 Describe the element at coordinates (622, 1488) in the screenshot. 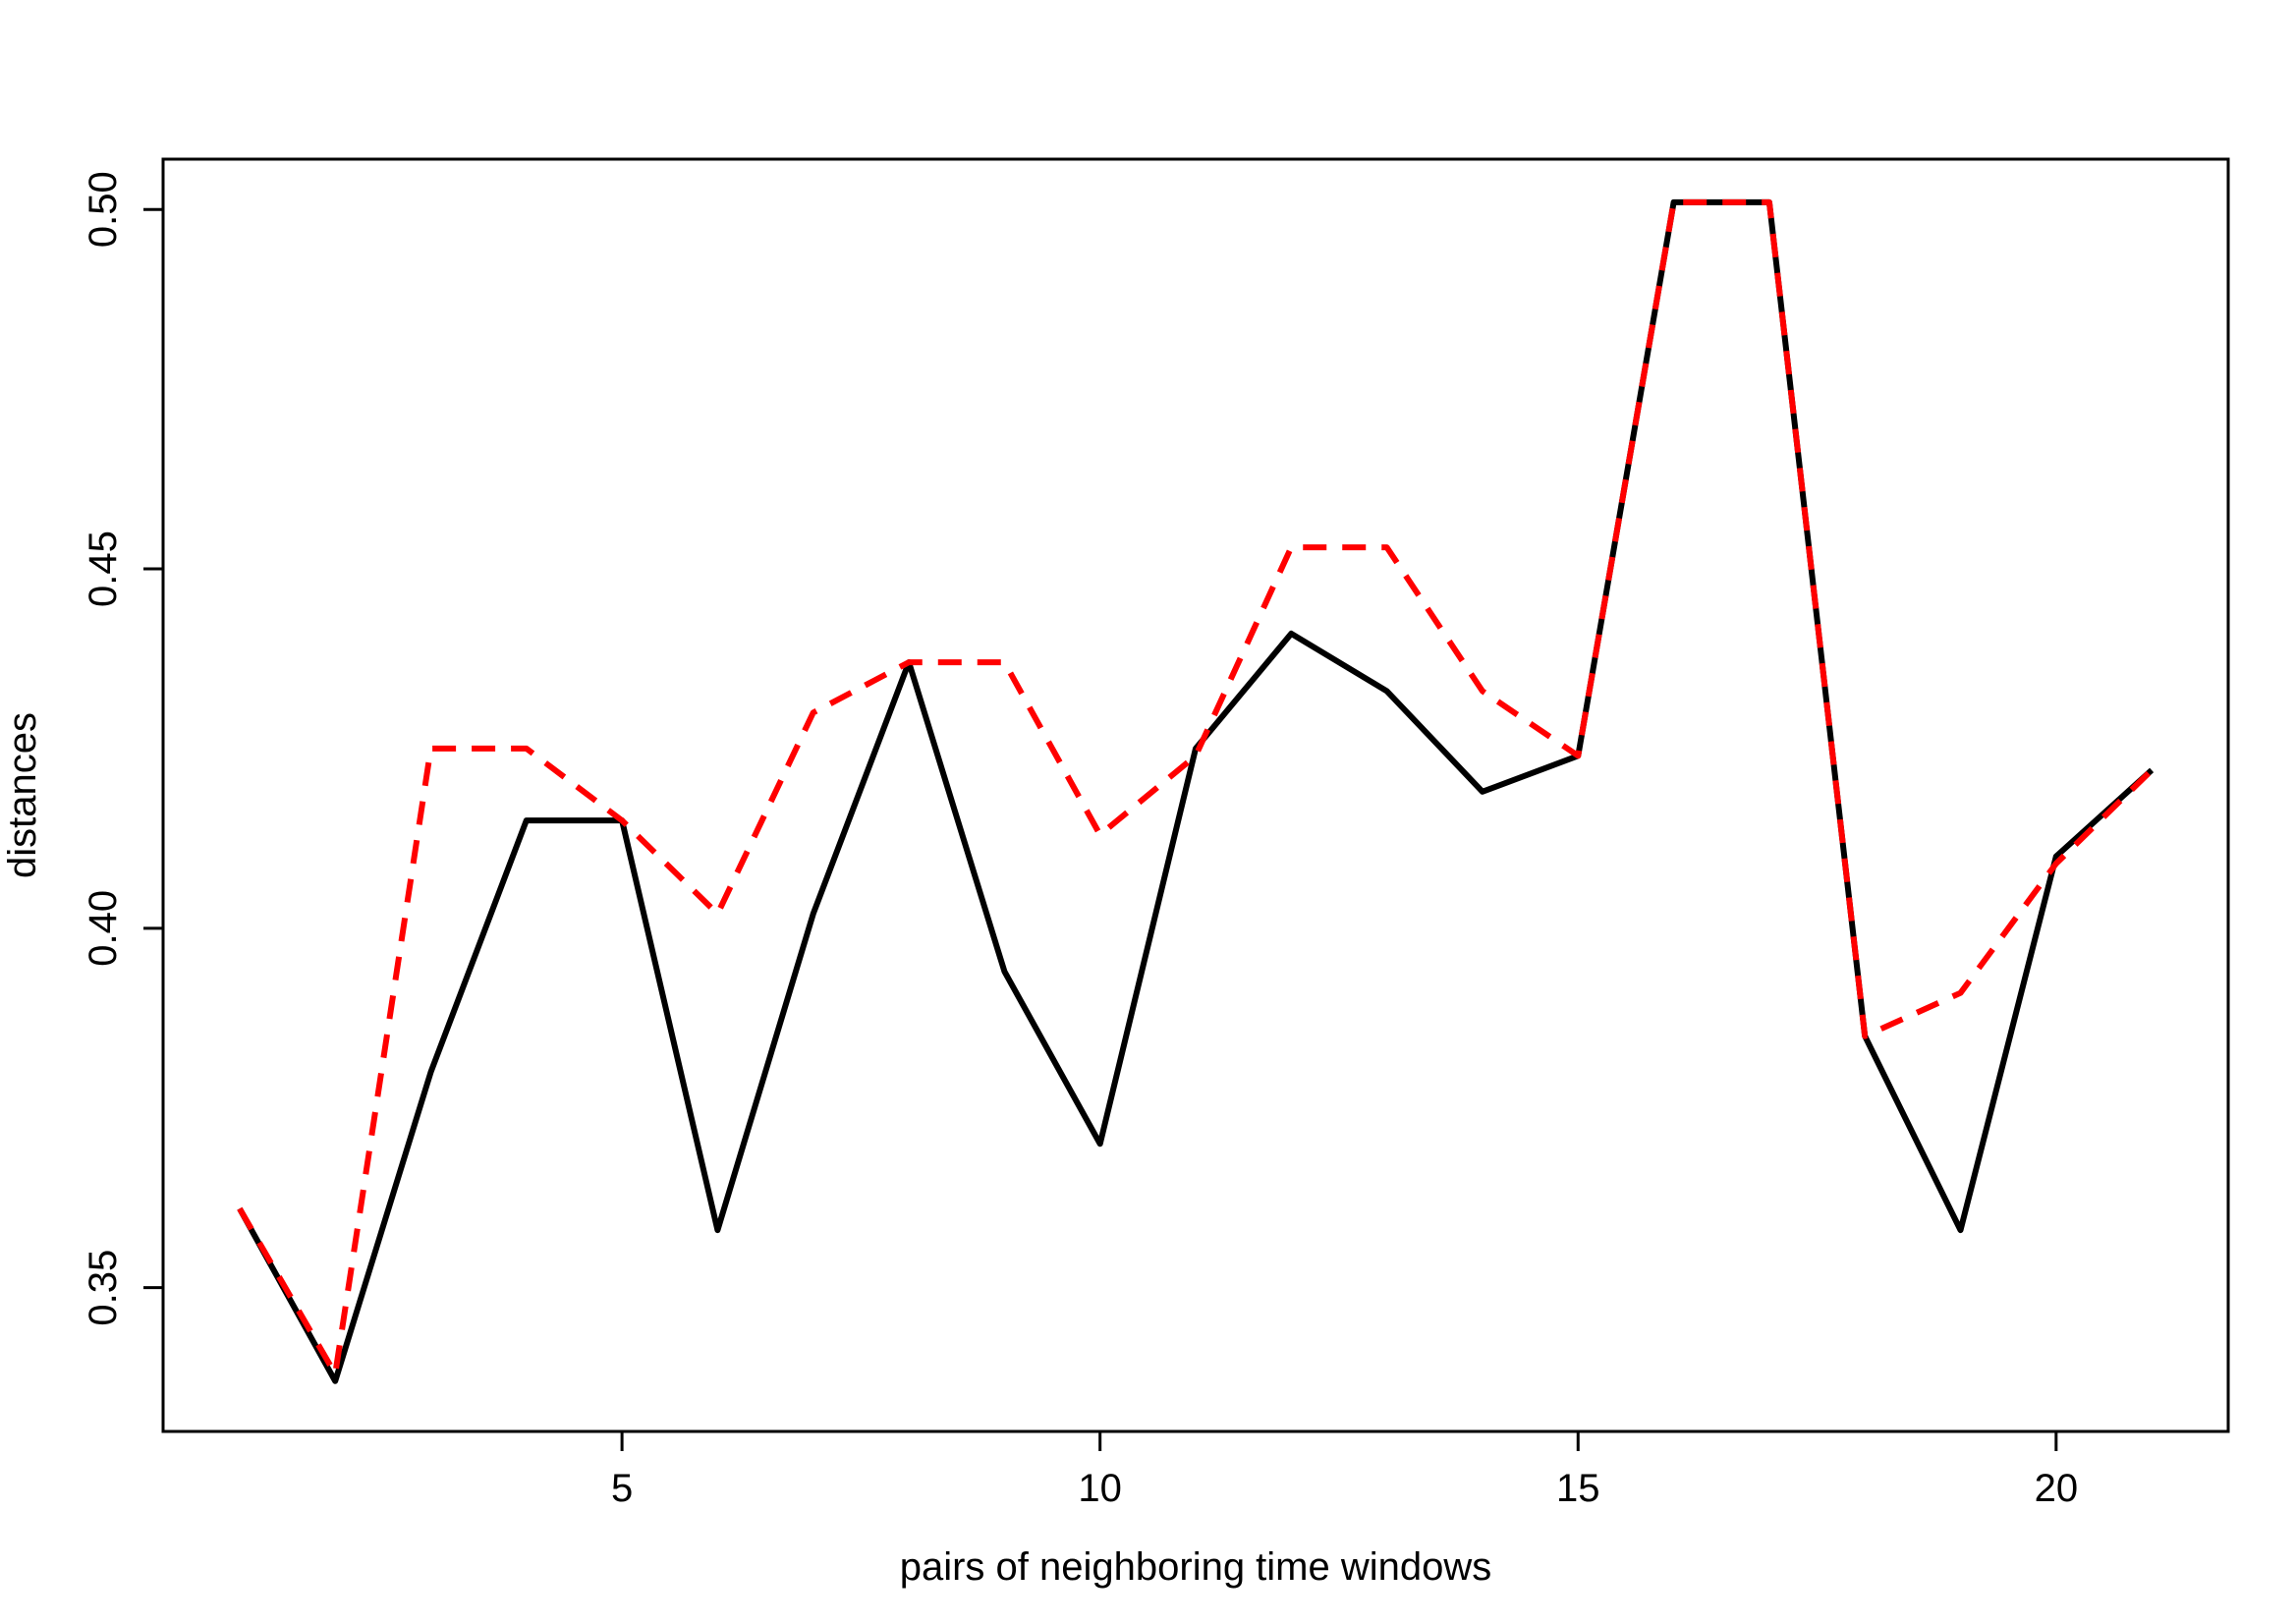

I see `x-tick-label: 5` at that location.